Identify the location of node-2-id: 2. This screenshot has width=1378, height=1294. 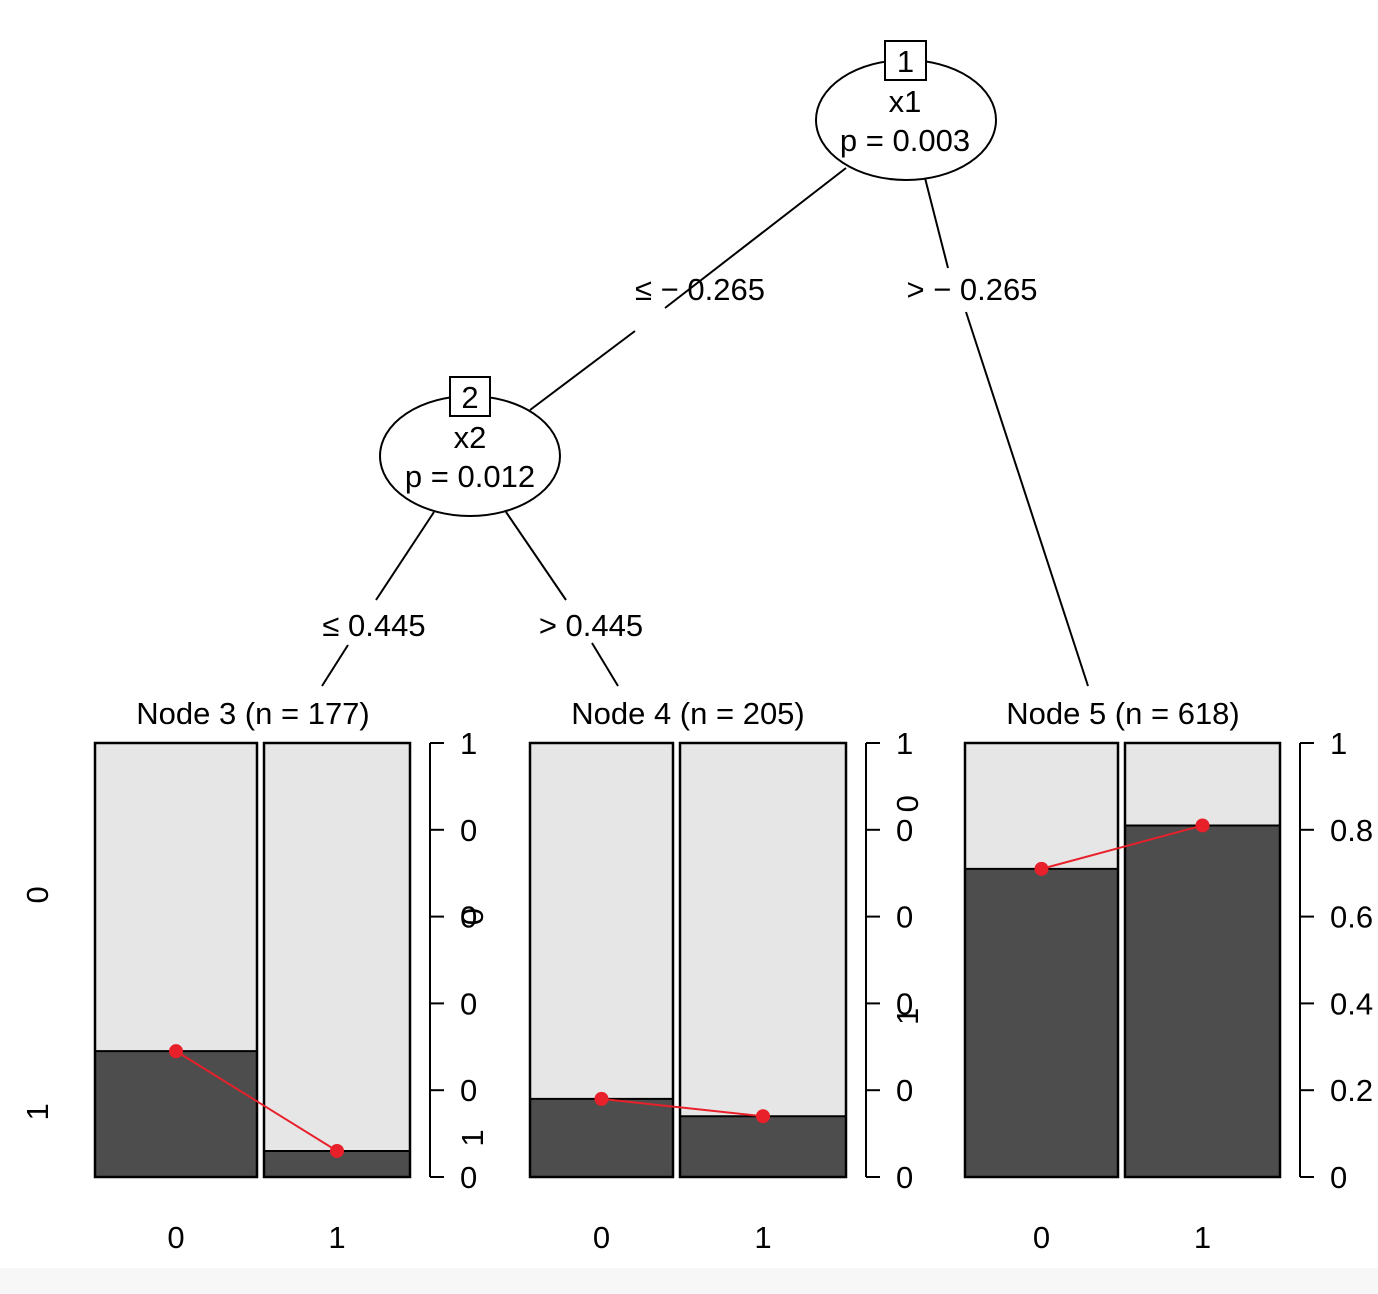
(469, 397).